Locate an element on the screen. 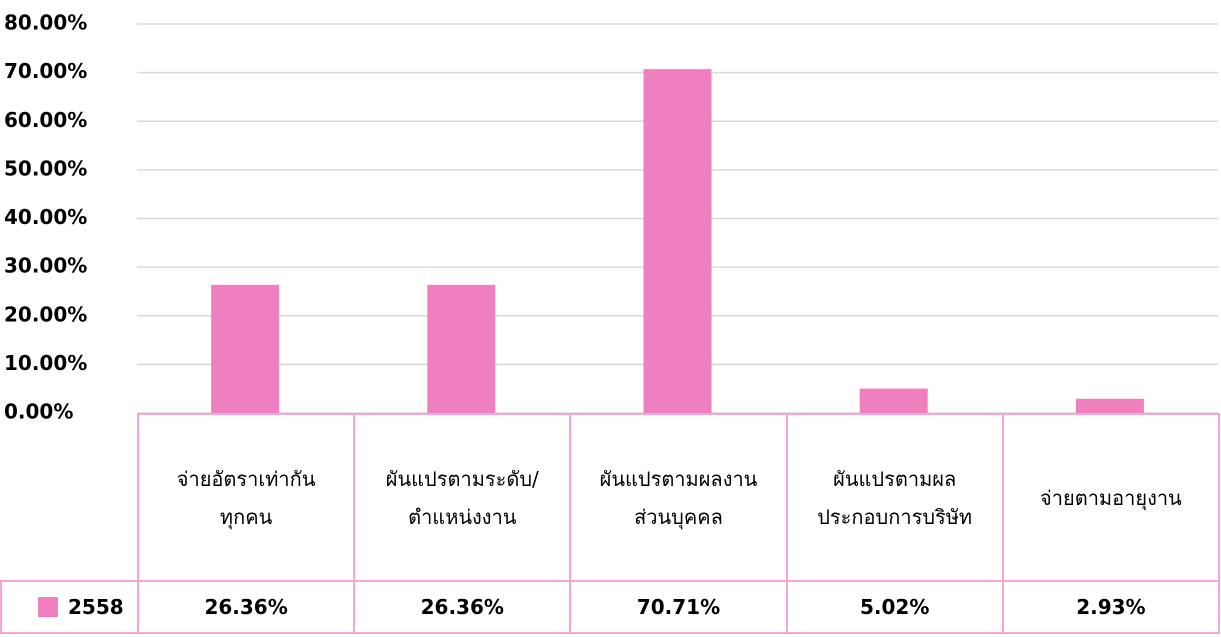 This screenshot has width=1221, height=637. legend-label: 2558 is located at coordinates (96, 607).